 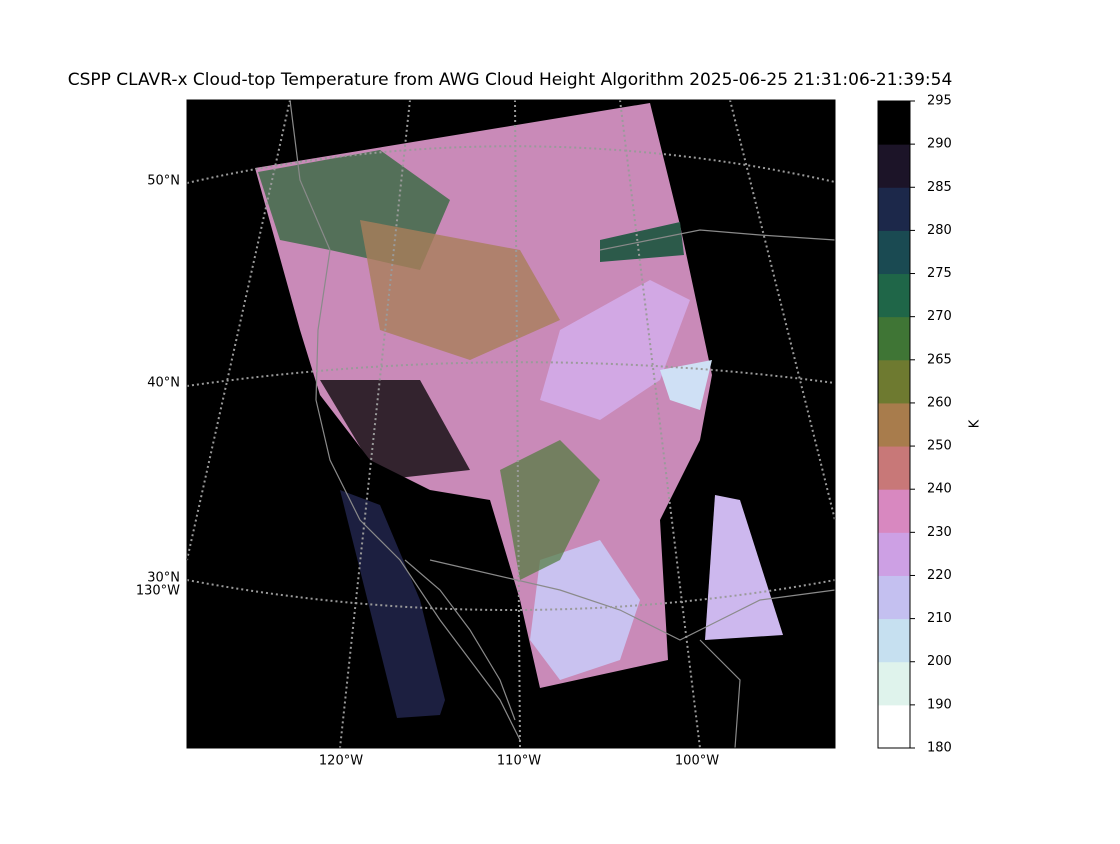 What do you see at coordinates (939, 704) in the screenshot?
I see `colorbar-tick-label: 190` at bounding box center [939, 704].